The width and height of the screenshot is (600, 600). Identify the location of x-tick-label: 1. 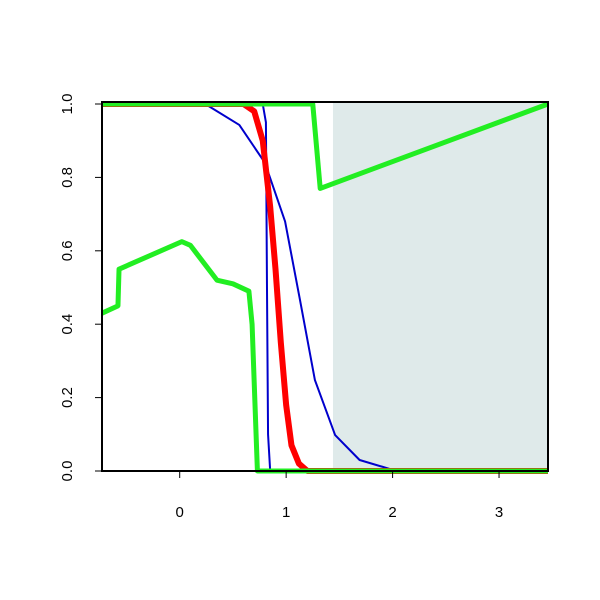
(286, 512).